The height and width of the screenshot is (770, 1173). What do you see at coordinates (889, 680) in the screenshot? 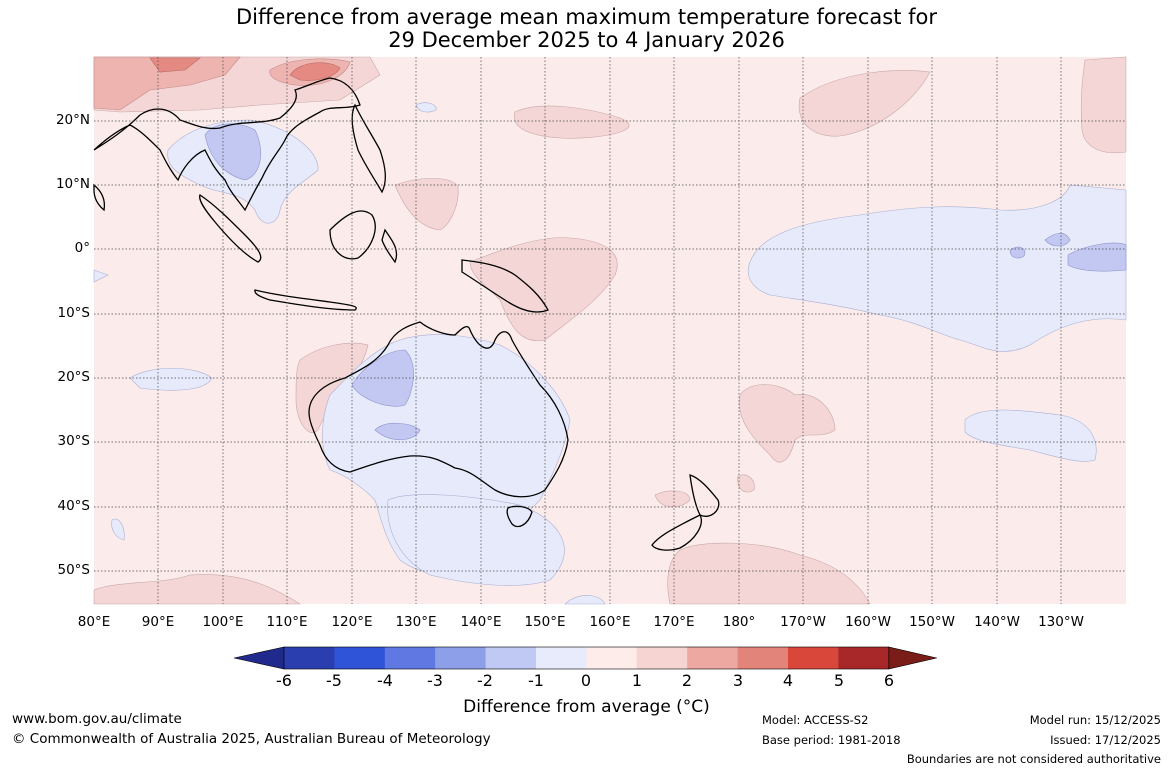
I see `colorbar-tick: 6` at bounding box center [889, 680].